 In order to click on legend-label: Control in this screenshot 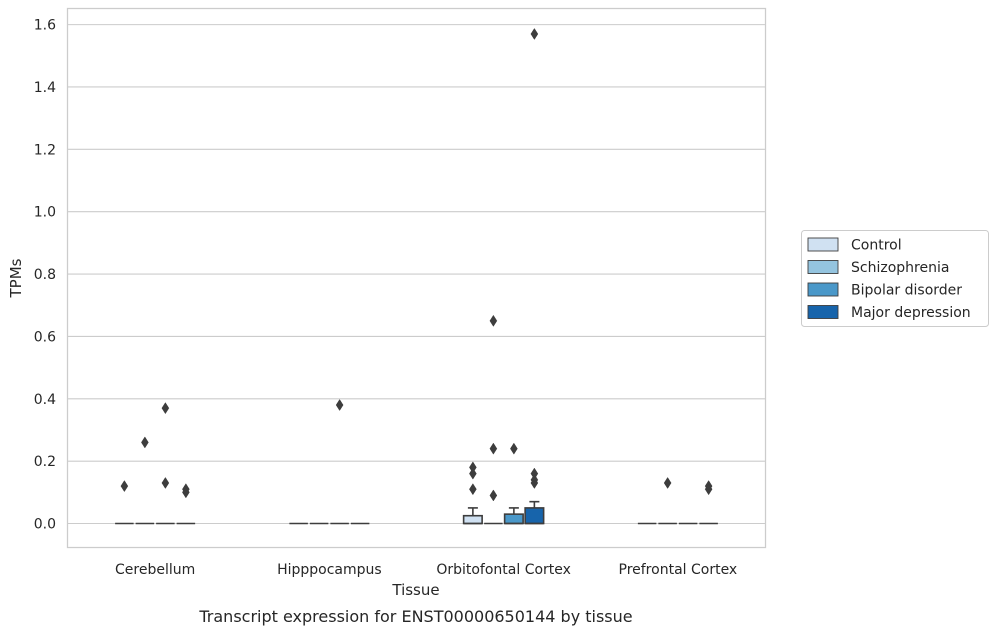, I will do `click(876, 246)`.